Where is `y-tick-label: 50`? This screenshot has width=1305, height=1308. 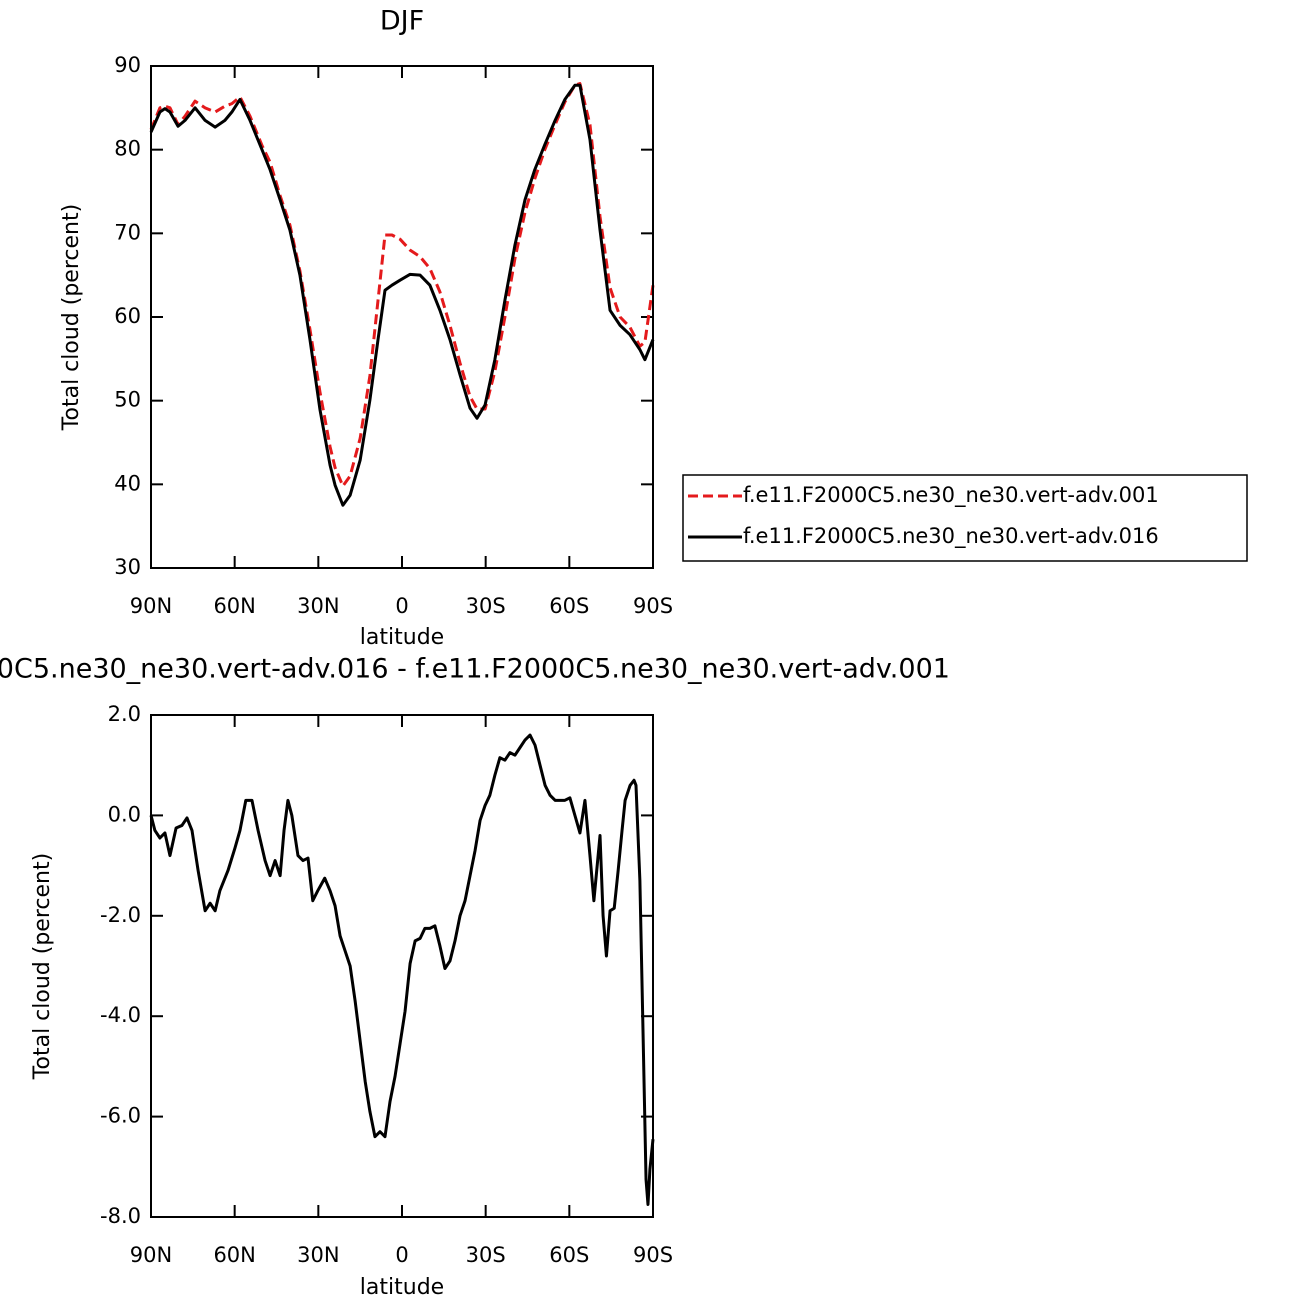
y-tick-label: 50 is located at coordinates (127, 400).